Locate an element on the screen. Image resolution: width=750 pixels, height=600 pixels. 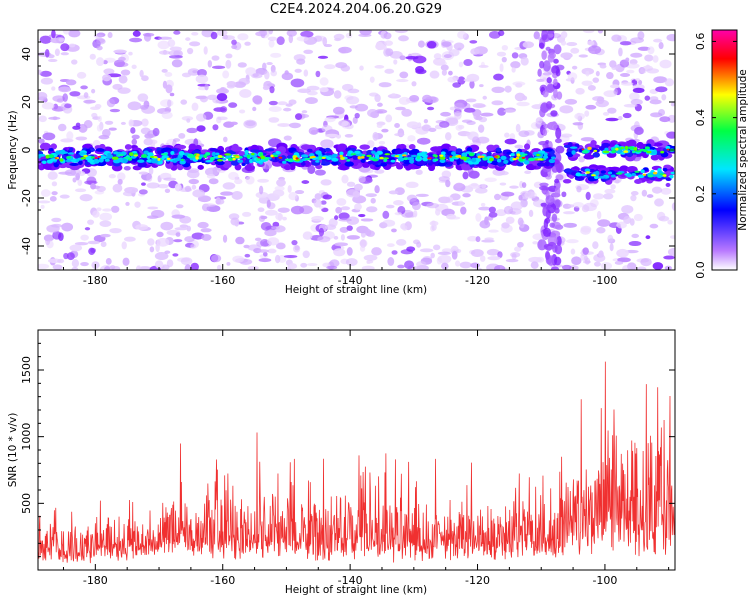
colorbar-tick-label: 0.2 is located at coordinates (700, 194).